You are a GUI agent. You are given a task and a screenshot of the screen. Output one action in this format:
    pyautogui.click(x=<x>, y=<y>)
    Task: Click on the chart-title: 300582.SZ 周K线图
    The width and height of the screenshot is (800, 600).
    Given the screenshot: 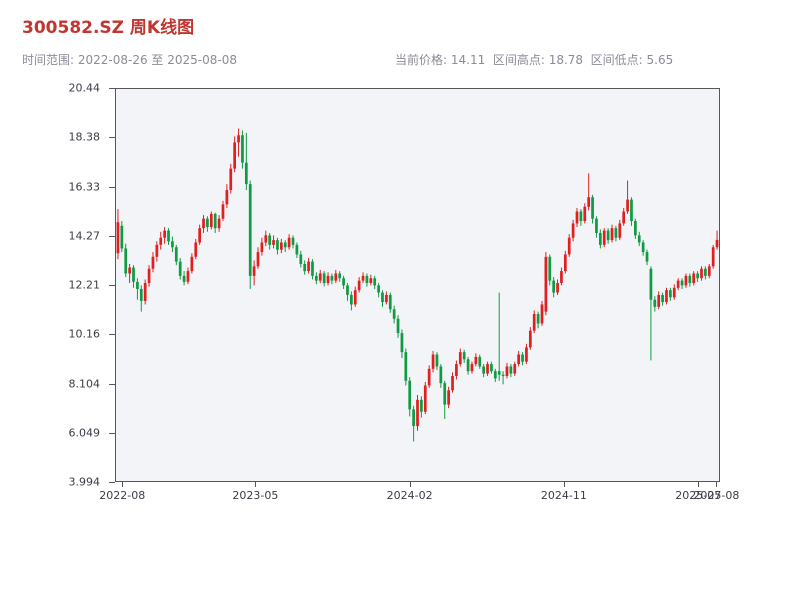 What is the action you would take?
    pyautogui.click(x=108, y=28)
    